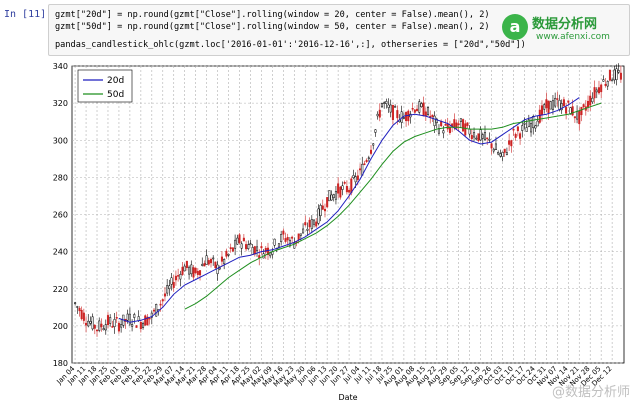 This screenshot has height=406, width=640. What do you see at coordinates (347, 397) in the screenshot?
I see `x-axis-label: Date` at bounding box center [347, 397].